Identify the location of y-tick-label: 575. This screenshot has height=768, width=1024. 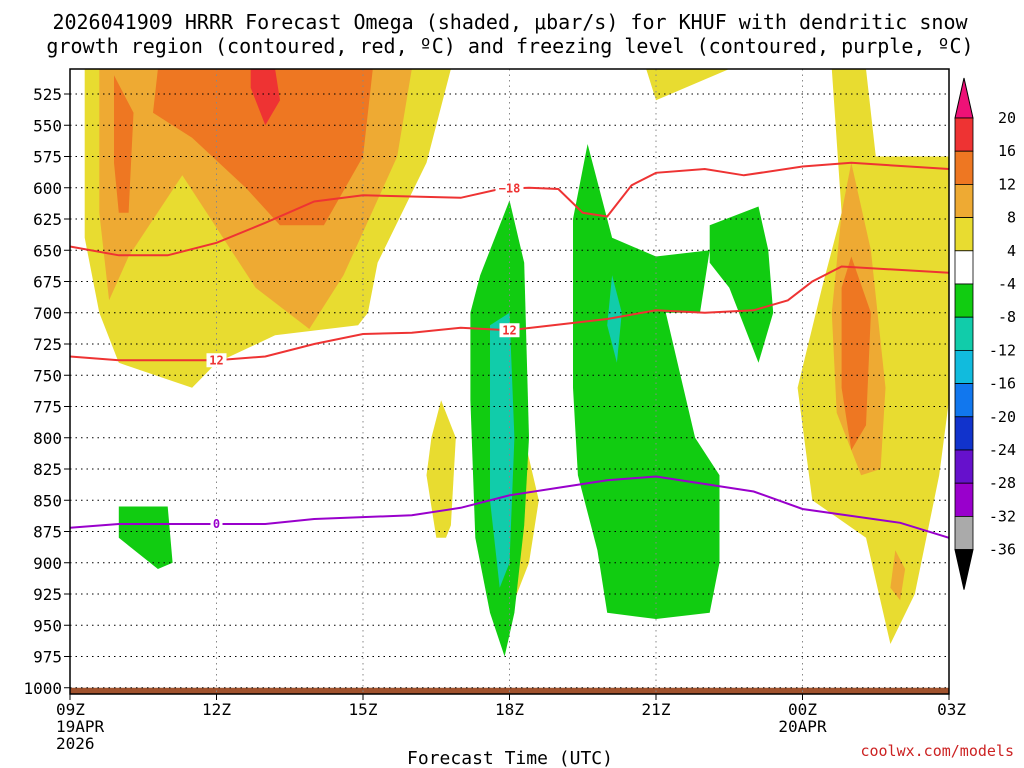
(47, 157).